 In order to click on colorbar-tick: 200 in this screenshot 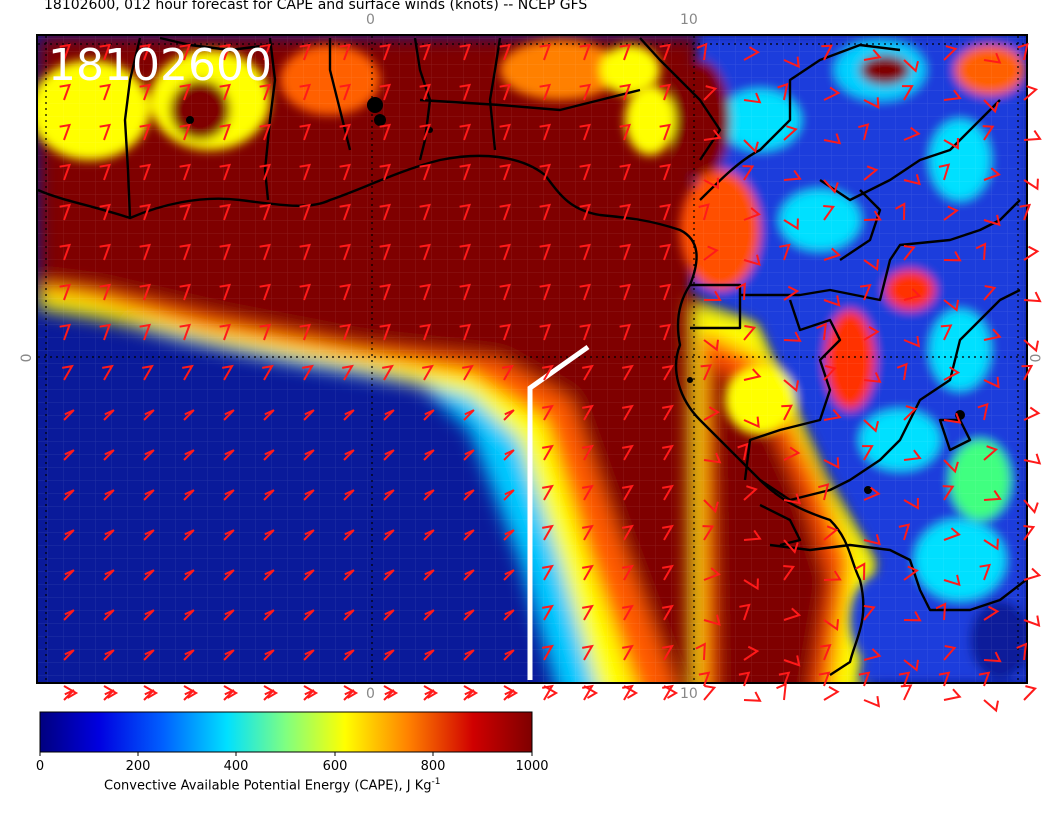, I will do `click(138, 766)`.